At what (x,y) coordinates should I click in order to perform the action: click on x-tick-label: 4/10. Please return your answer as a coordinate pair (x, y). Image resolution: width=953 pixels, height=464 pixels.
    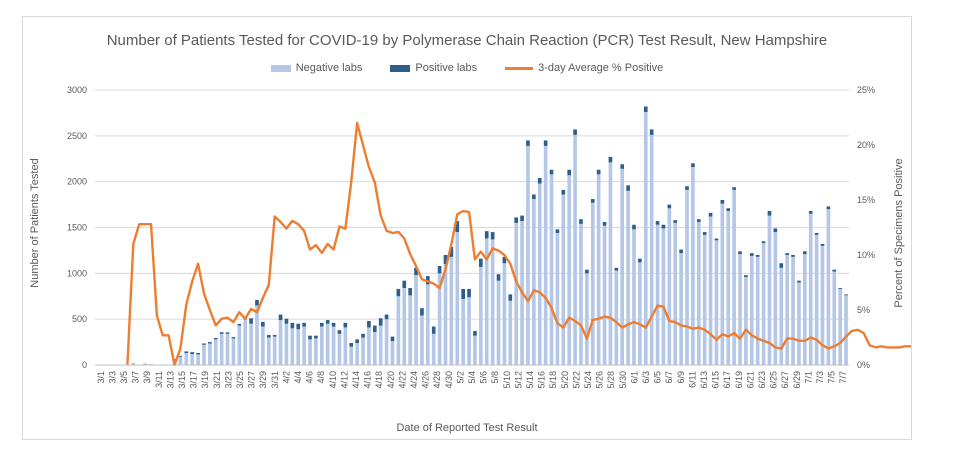
    Looking at the image, I should click on (333, 380).